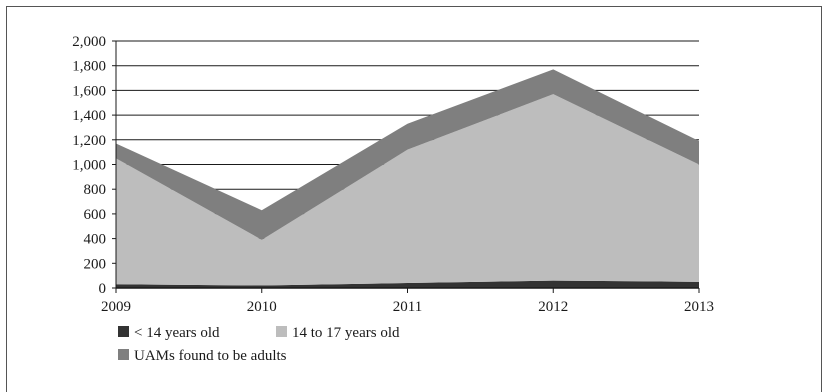 The image size is (832, 392). I want to click on y-tick-label: 800, so click(95, 190).